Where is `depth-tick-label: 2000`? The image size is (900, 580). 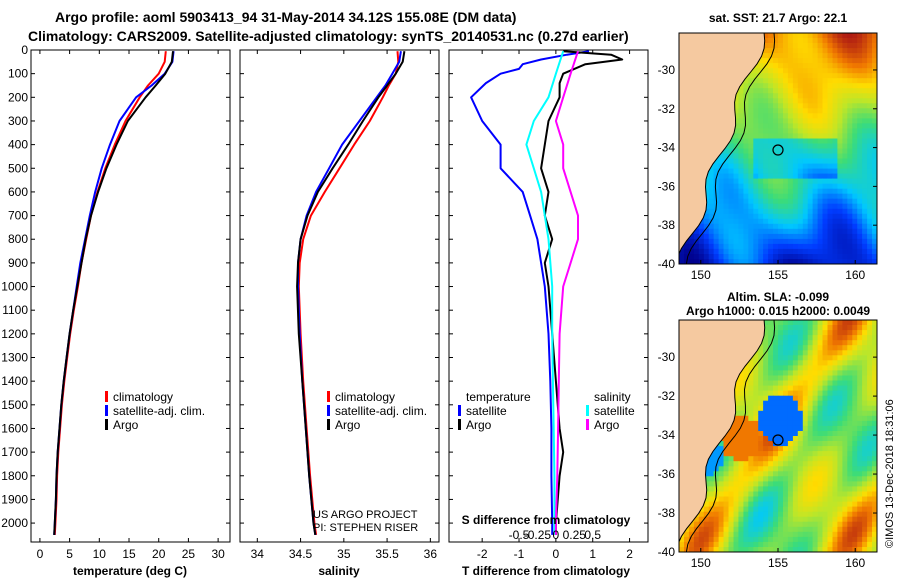
depth-tick-label: 2000 is located at coordinates (14, 523).